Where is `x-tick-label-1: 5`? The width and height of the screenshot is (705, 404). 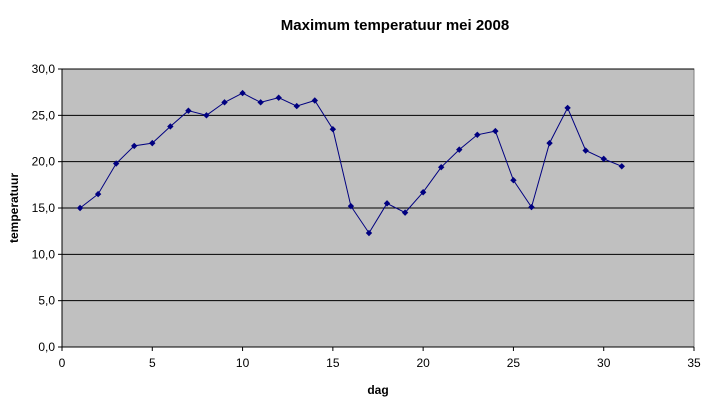
x-tick-label-1: 5 is located at coordinates (152, 363).